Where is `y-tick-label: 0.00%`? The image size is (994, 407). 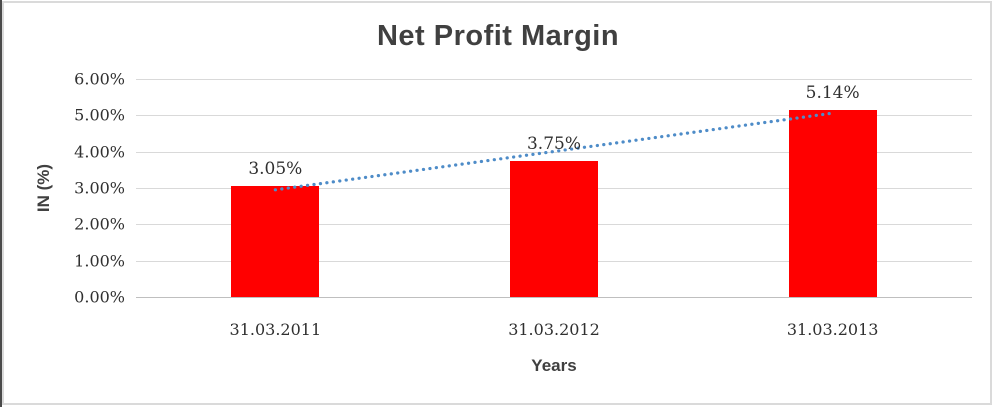 y-tick-label: 0.00% is located at coordinates (99, 297).